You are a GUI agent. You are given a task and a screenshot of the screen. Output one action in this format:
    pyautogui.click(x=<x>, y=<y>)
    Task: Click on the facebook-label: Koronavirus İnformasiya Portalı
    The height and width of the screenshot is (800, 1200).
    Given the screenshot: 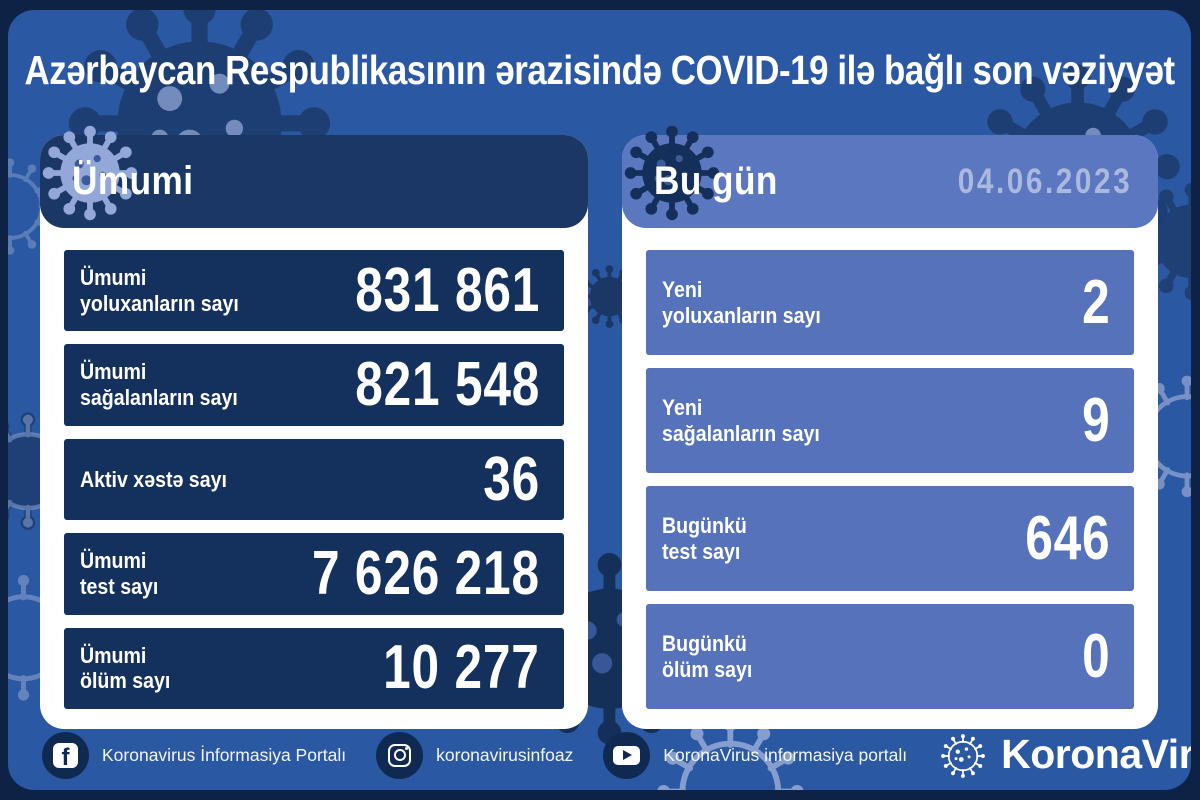 What is the action you would take?
    pyautogui.click(x=224, y=754)
    